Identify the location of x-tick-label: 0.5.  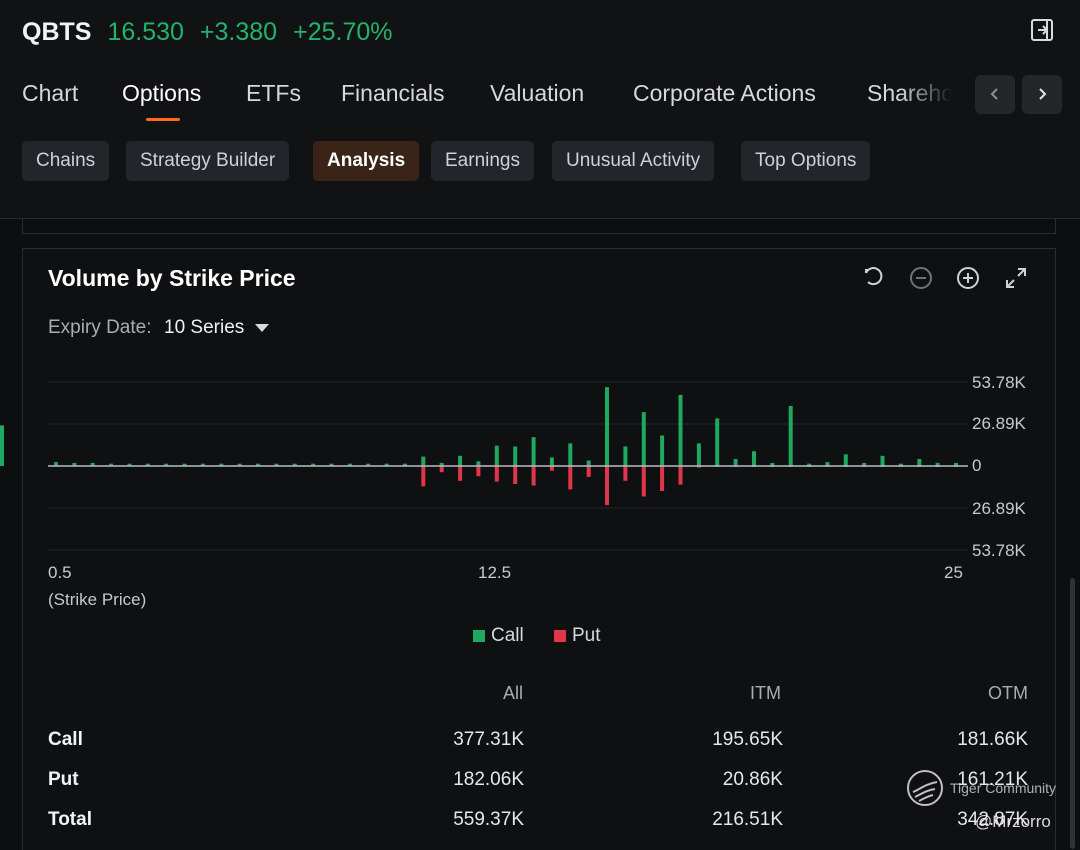
(60, 572).